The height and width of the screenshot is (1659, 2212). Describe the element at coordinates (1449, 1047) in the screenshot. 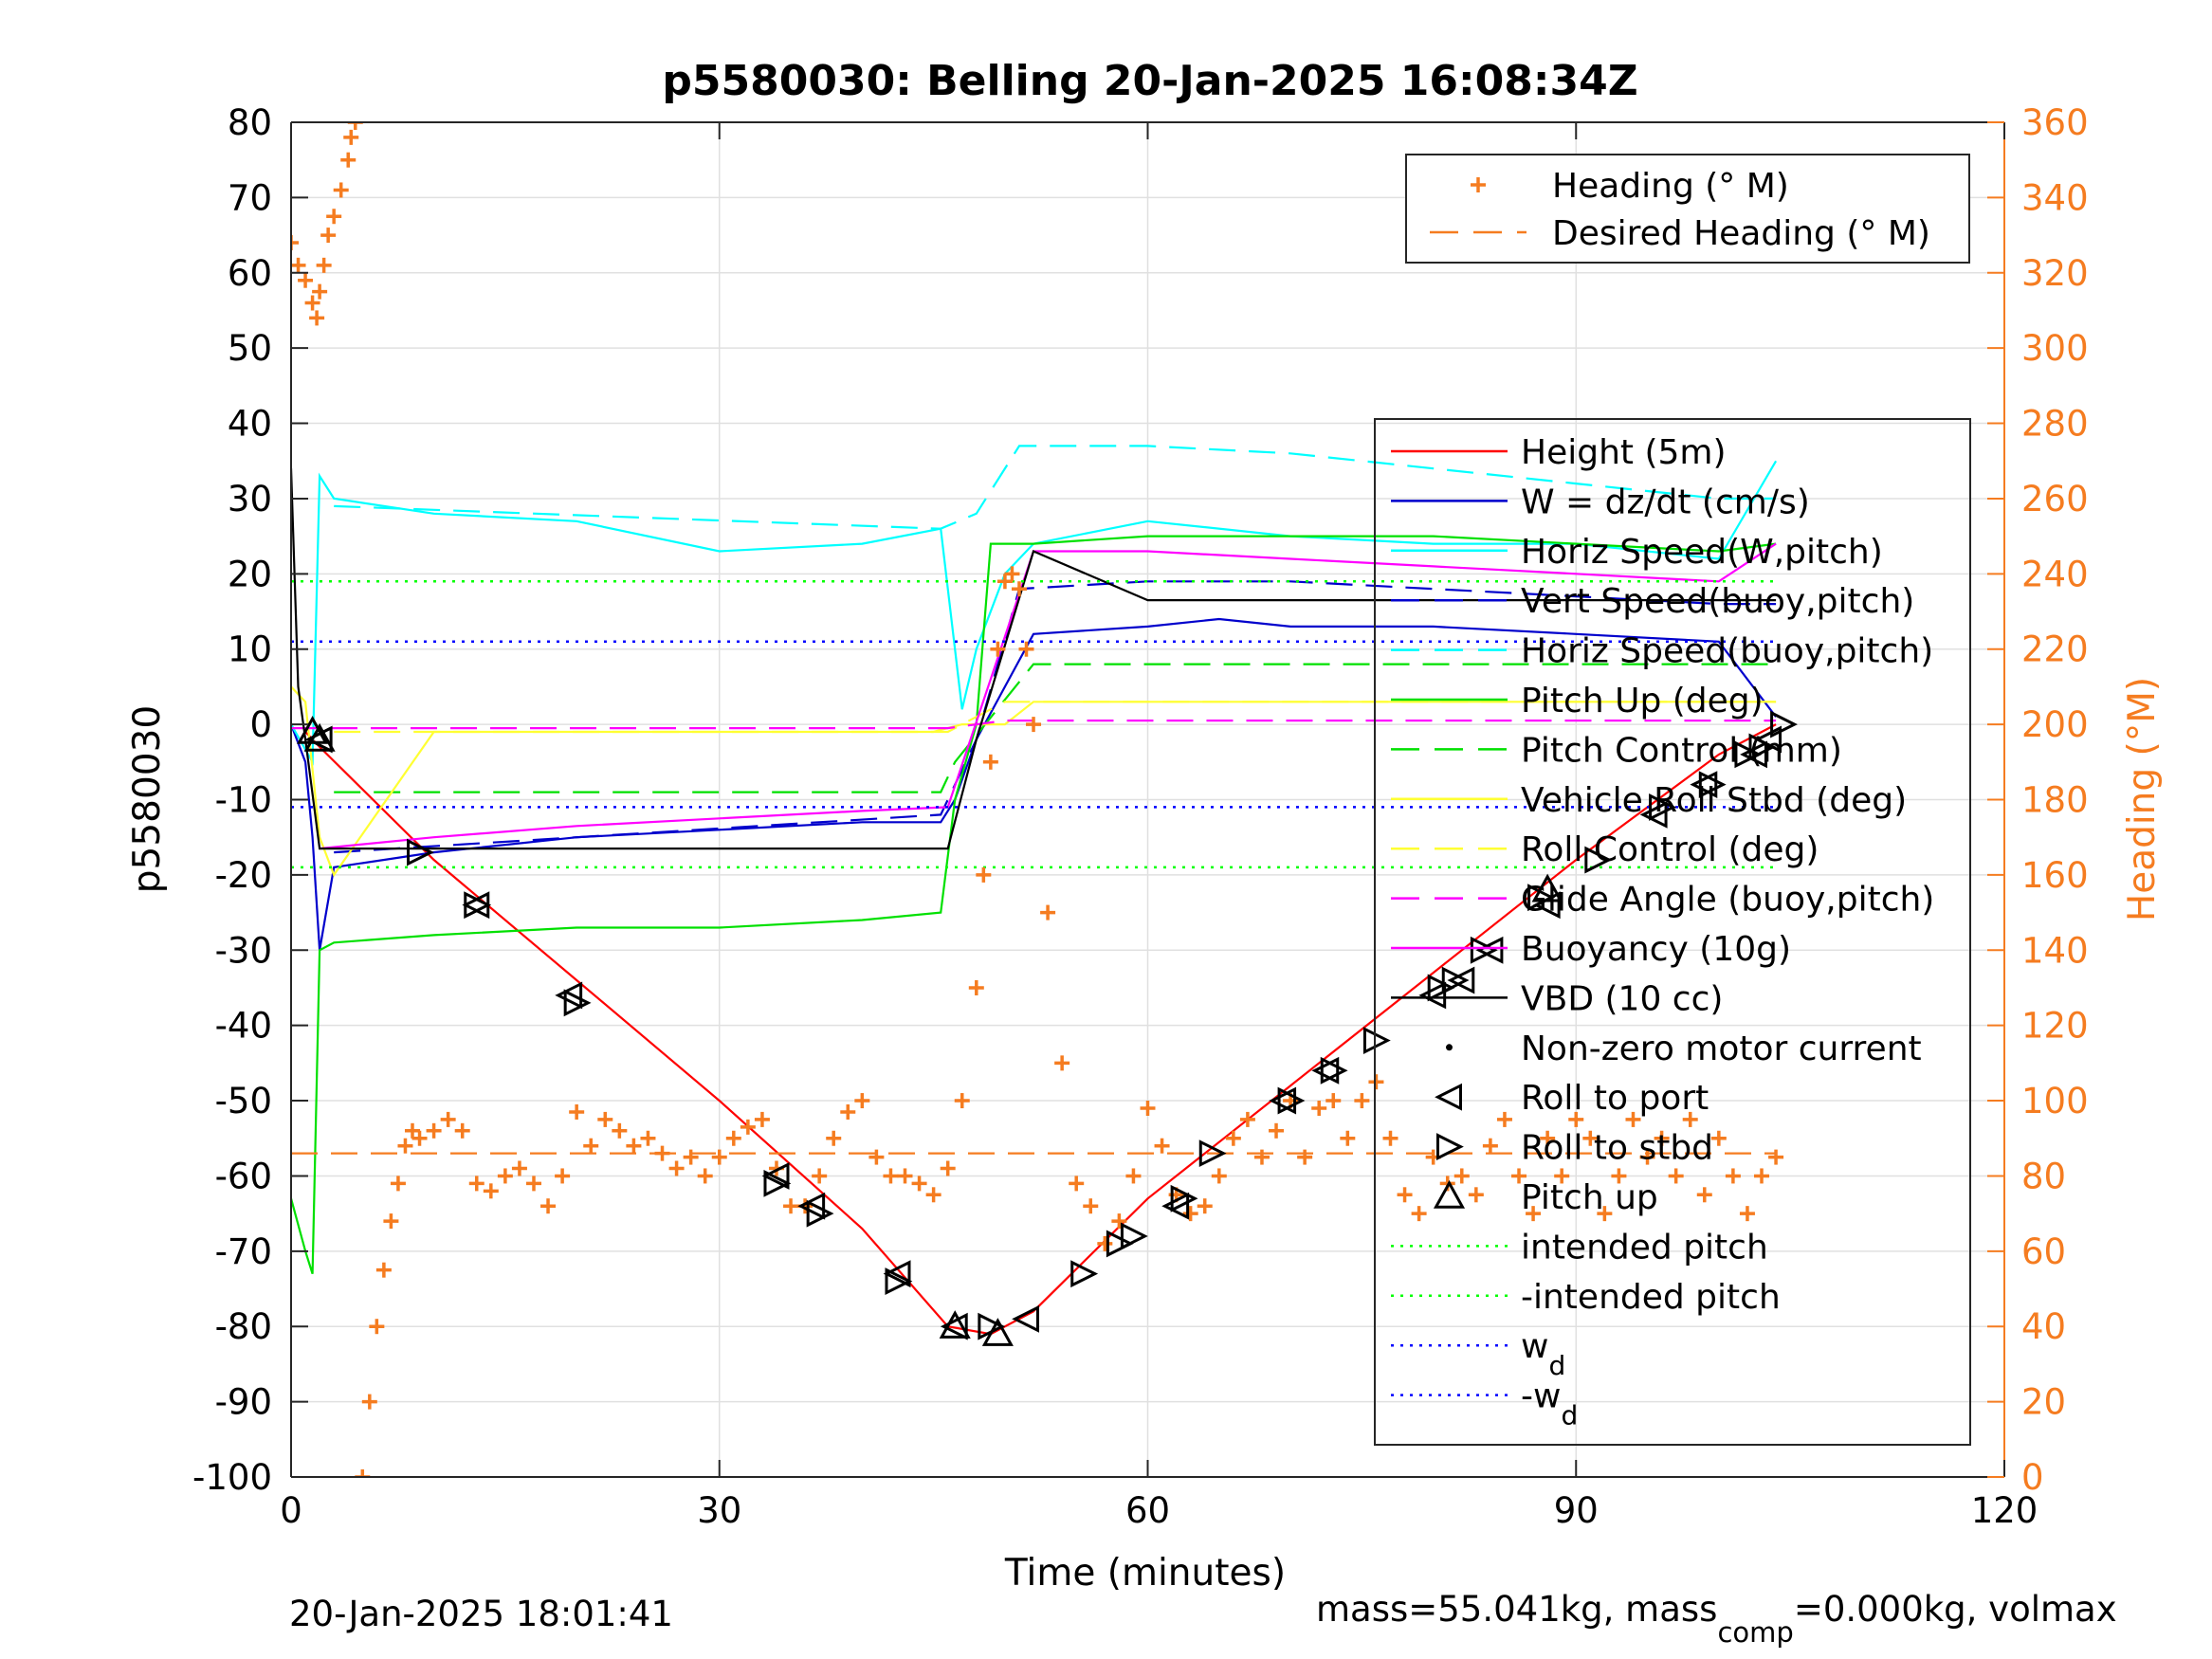

I see `legend-swatch-non-zero-motor-current` at that location.